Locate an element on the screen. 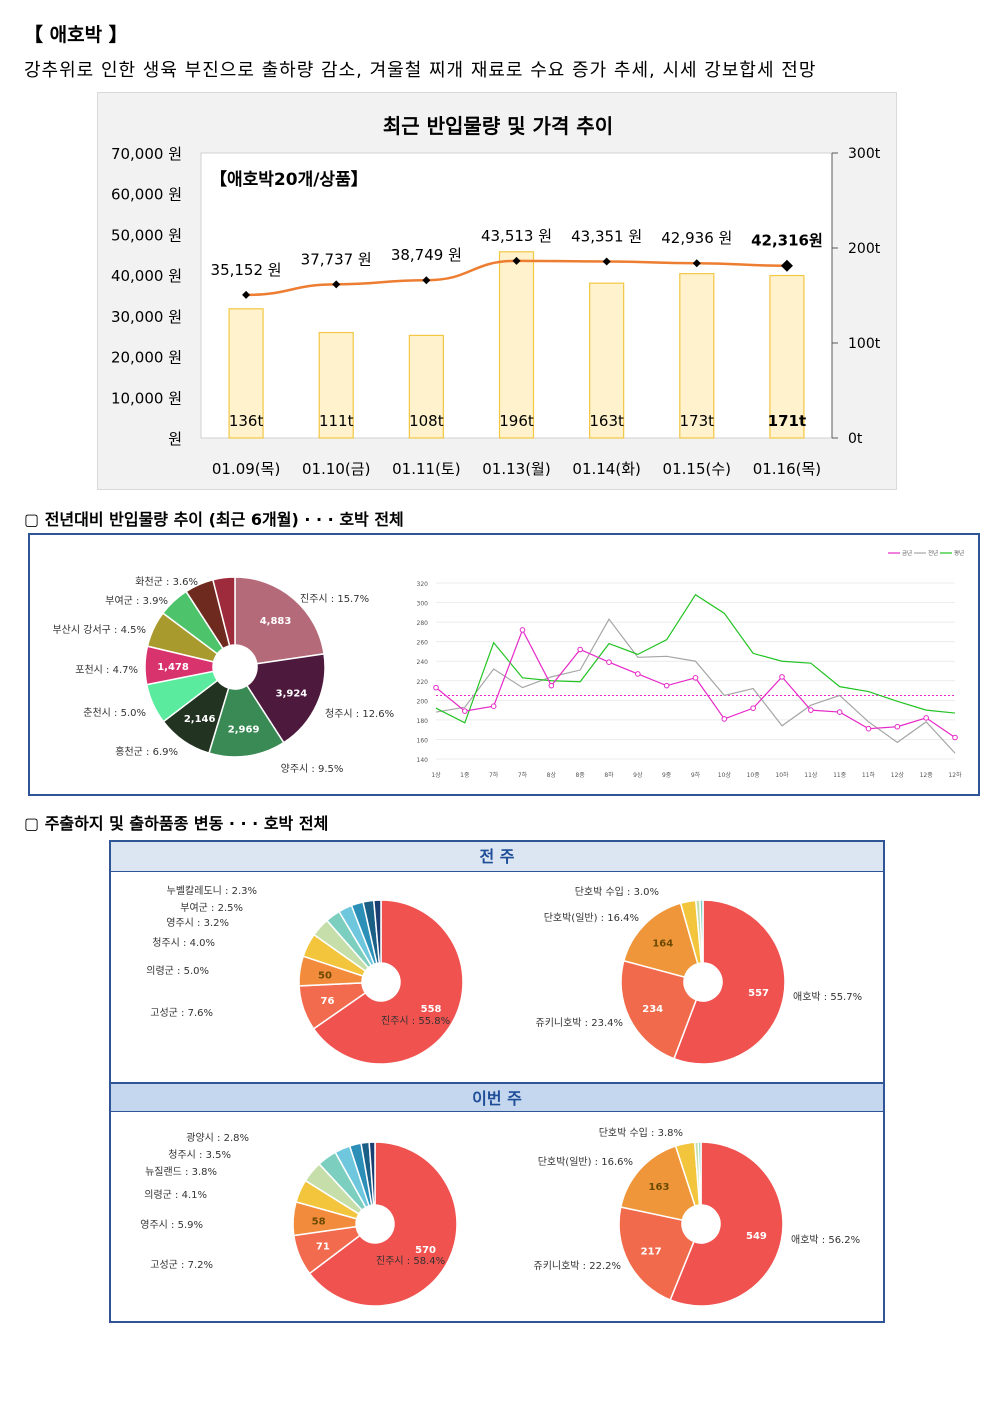 Image resolution: width=992 pixels, height=1403 pixels. trend-x-tick: 8중 is located at coordinates (580, 775).